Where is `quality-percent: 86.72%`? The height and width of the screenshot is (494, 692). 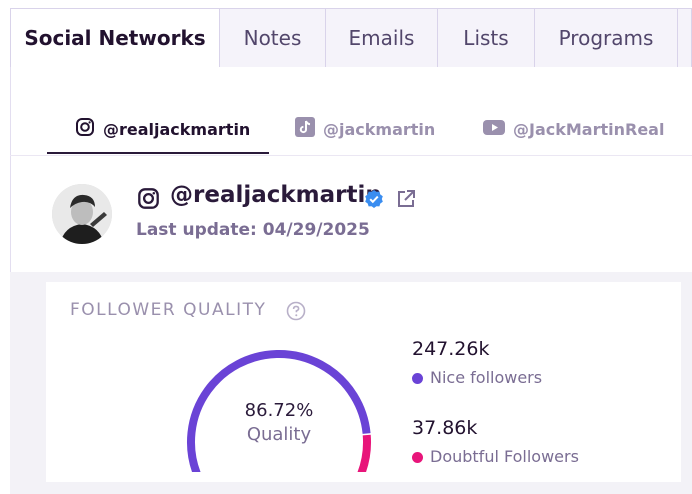 quality-percent: 86.72% is located at coordinates (279, 410).